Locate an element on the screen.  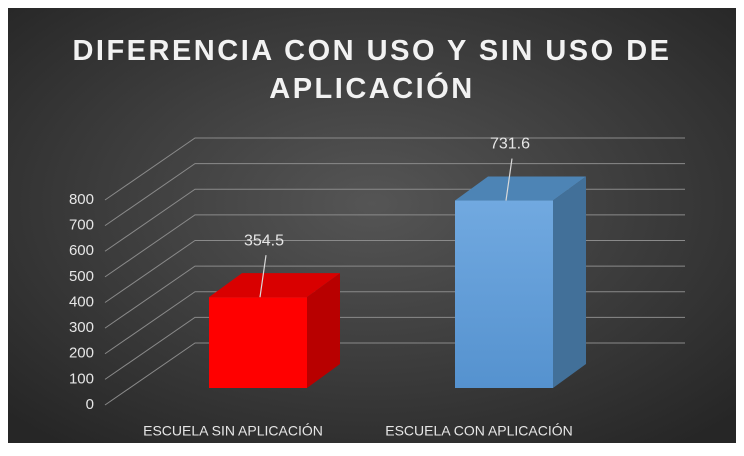
y-tick-label: 0 is located at coordinates (90, 404).